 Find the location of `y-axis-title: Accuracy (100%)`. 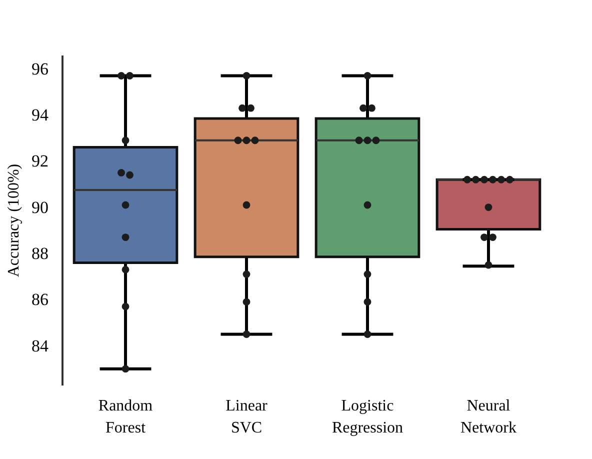

y-axis-title: Accuracy (100%) is located at coordinates (14, 221).